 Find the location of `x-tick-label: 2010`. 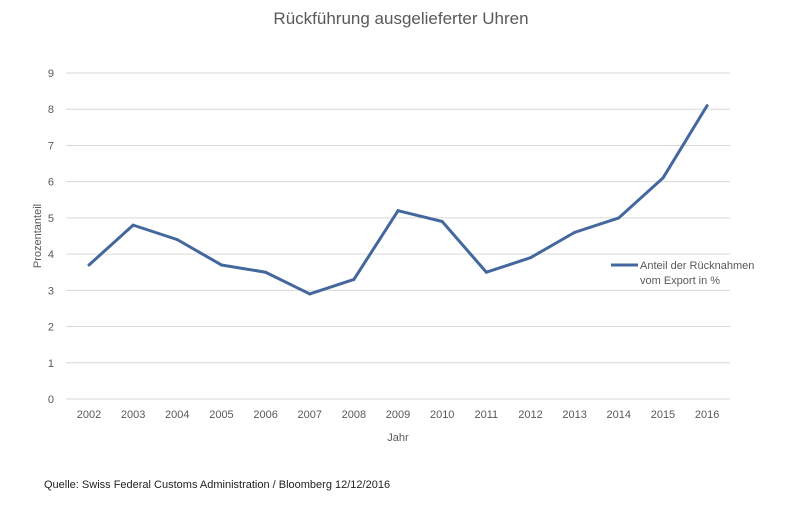

x-tick-label: 2010 is located at coordinates (442, 415).